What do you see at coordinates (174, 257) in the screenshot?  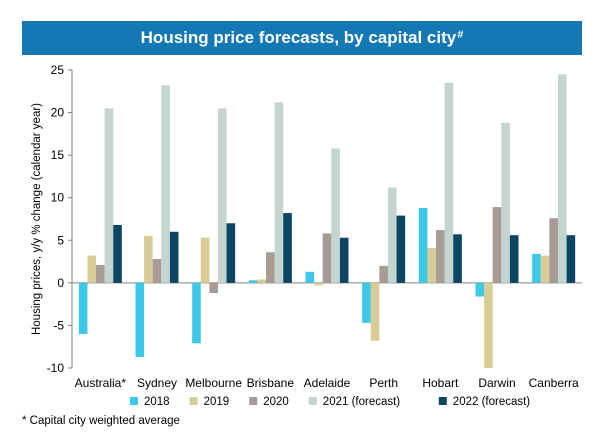 I see `bar-2022-forecast--1` at bounding box center [174, 257].